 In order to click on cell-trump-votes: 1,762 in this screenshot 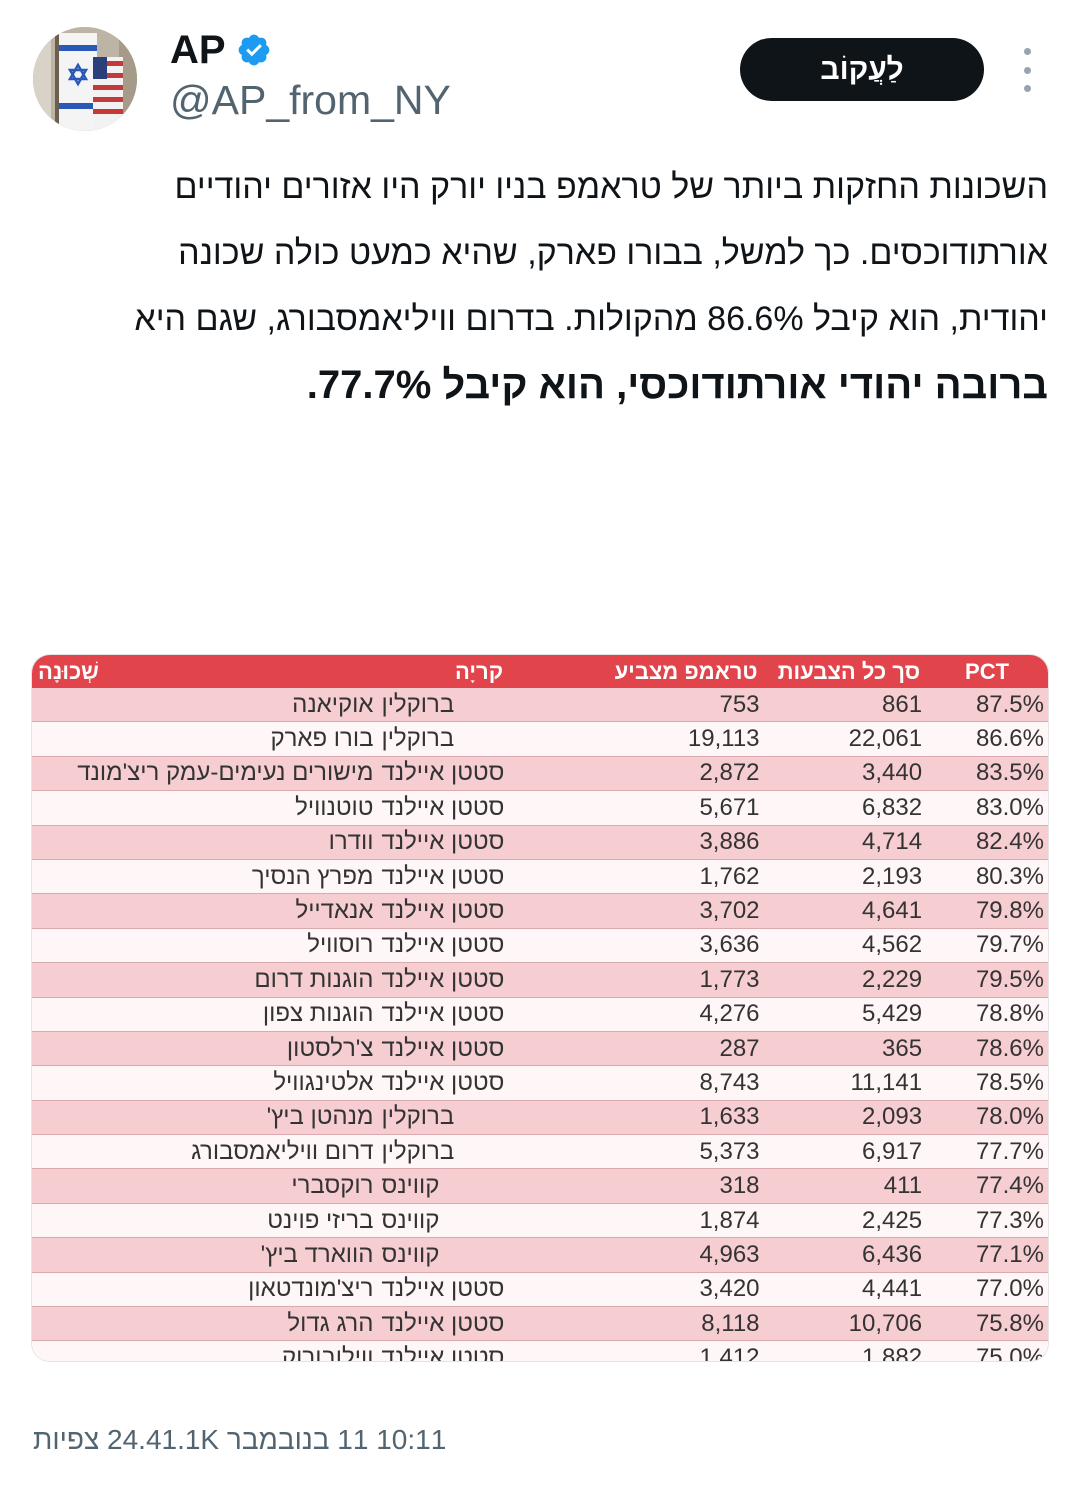, I will do `click(672, 877)`.